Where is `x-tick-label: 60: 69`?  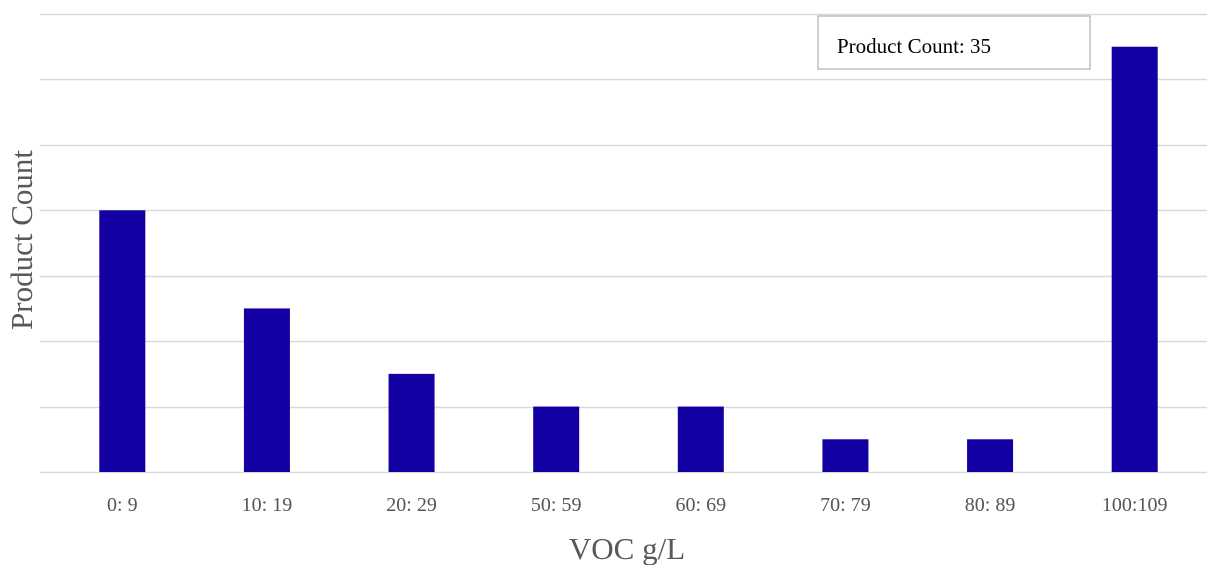
x-tick-label: 60: 69 is located at coordinates (701, 505).